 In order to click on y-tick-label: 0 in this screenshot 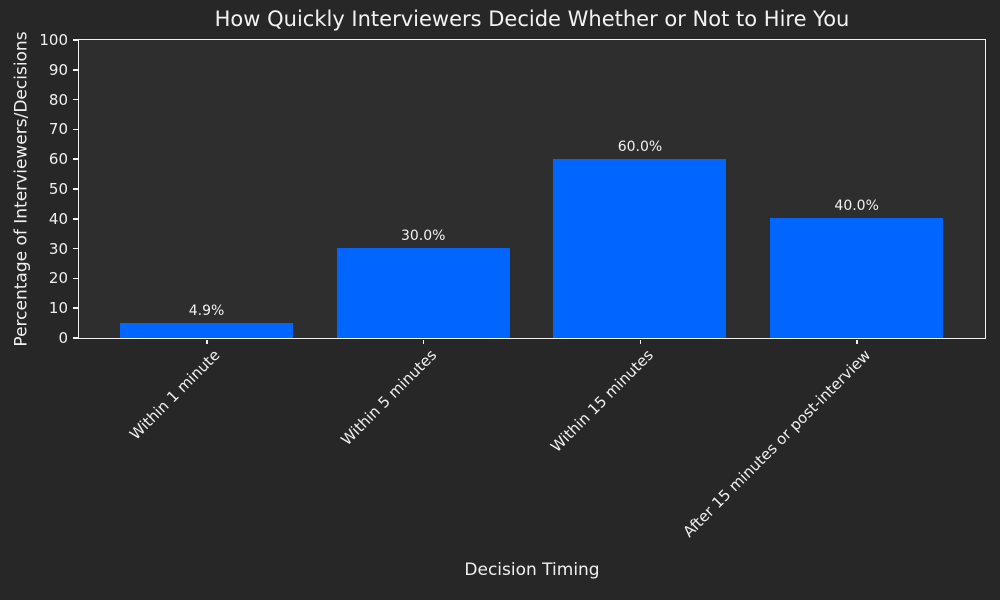, I will do `click(63, 338)`.